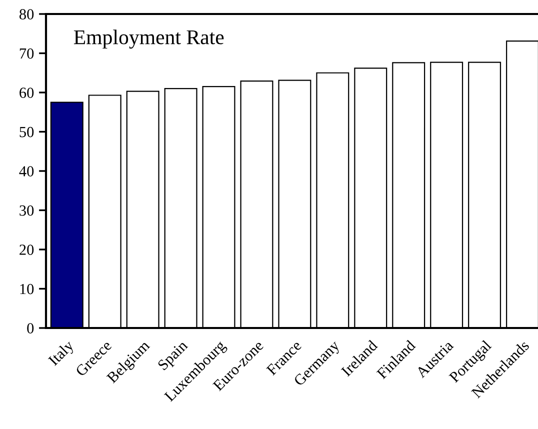  What do you see at coordinates (62, 353) in the screenshot?
I see `x-tick-label: Italy` at bounding box center [62, 353].